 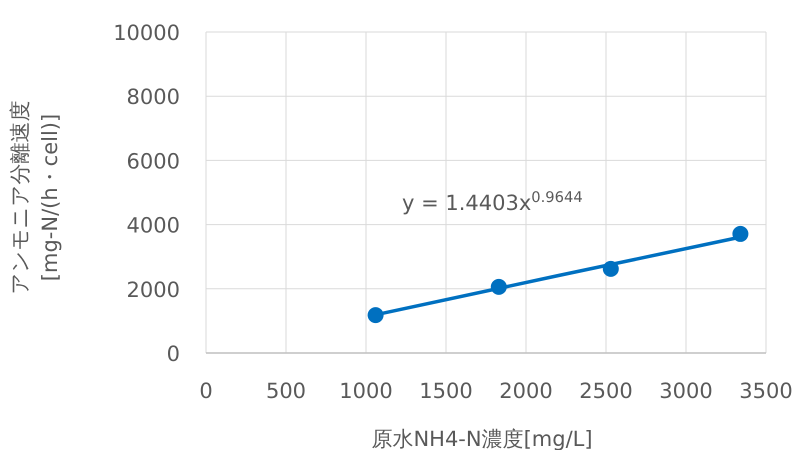 What do you see at coordinates (286, 391) in the screenshot?
I see `x-tick-label: 500` at bounding box center [286, 391].